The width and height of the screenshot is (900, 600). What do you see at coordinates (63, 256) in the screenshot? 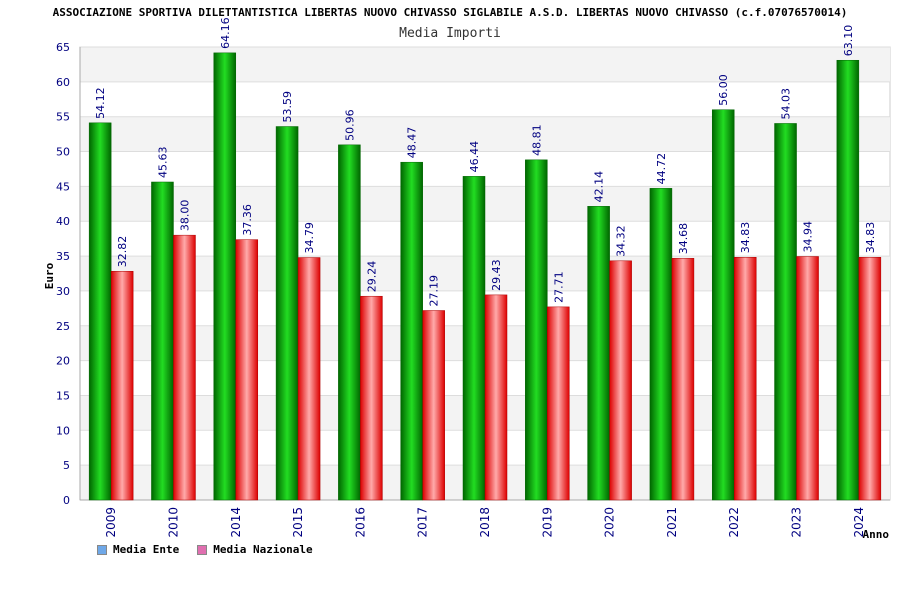
I see `y-tick-label: 35` at bounding box center [63, 256].